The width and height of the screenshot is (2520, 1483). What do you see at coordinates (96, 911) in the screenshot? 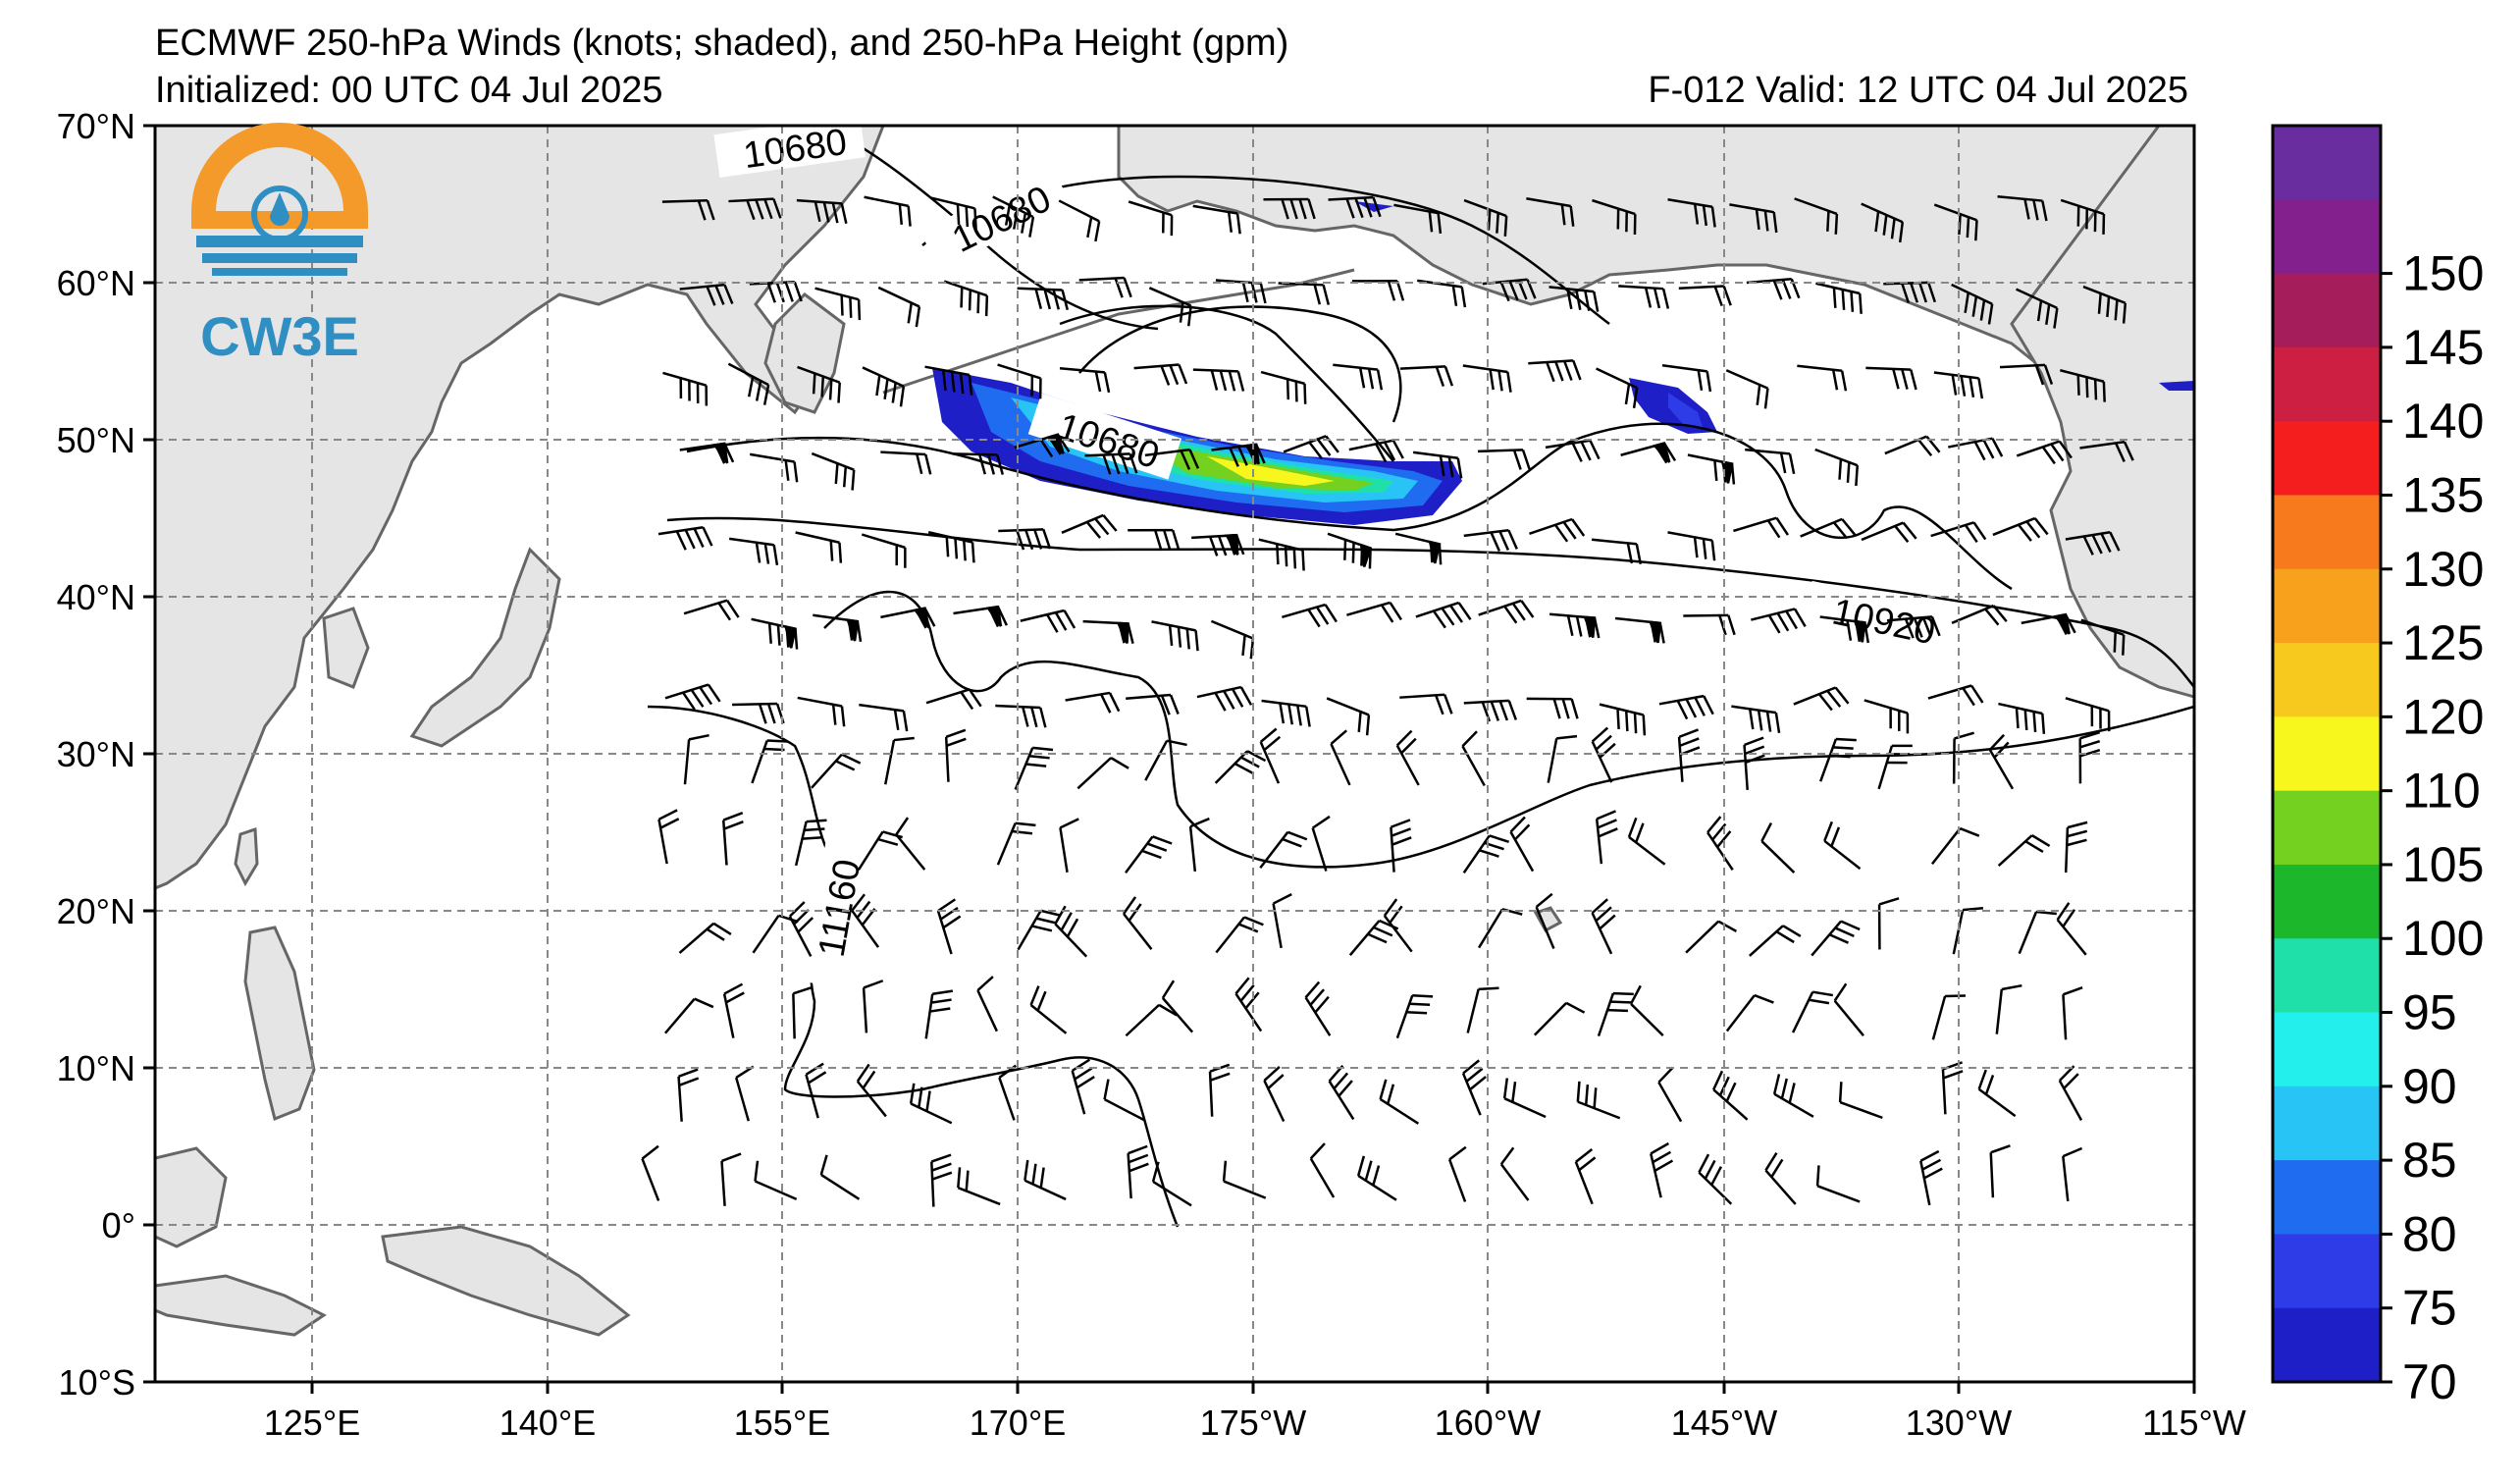
I see `lat-label: 20°N` at bounding box center [96, 911].